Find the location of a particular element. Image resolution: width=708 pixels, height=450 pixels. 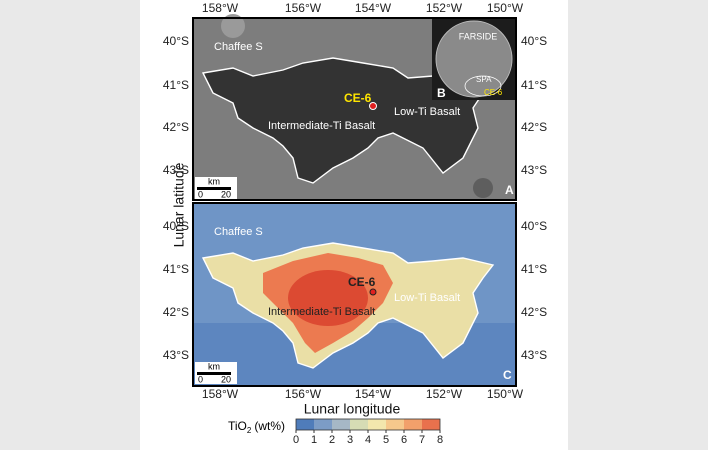

colorbar-tick-label: 1 is located at coordinates (314, 440).